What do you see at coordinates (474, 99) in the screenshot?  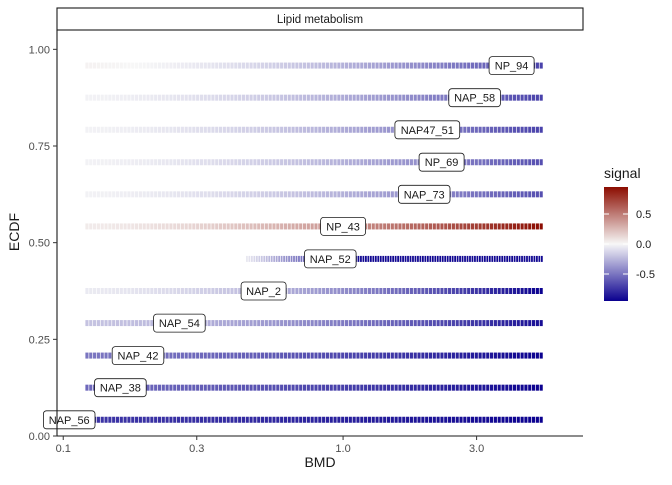 I see `series-label-text: NAP_58` at bounding box center [474, 99].